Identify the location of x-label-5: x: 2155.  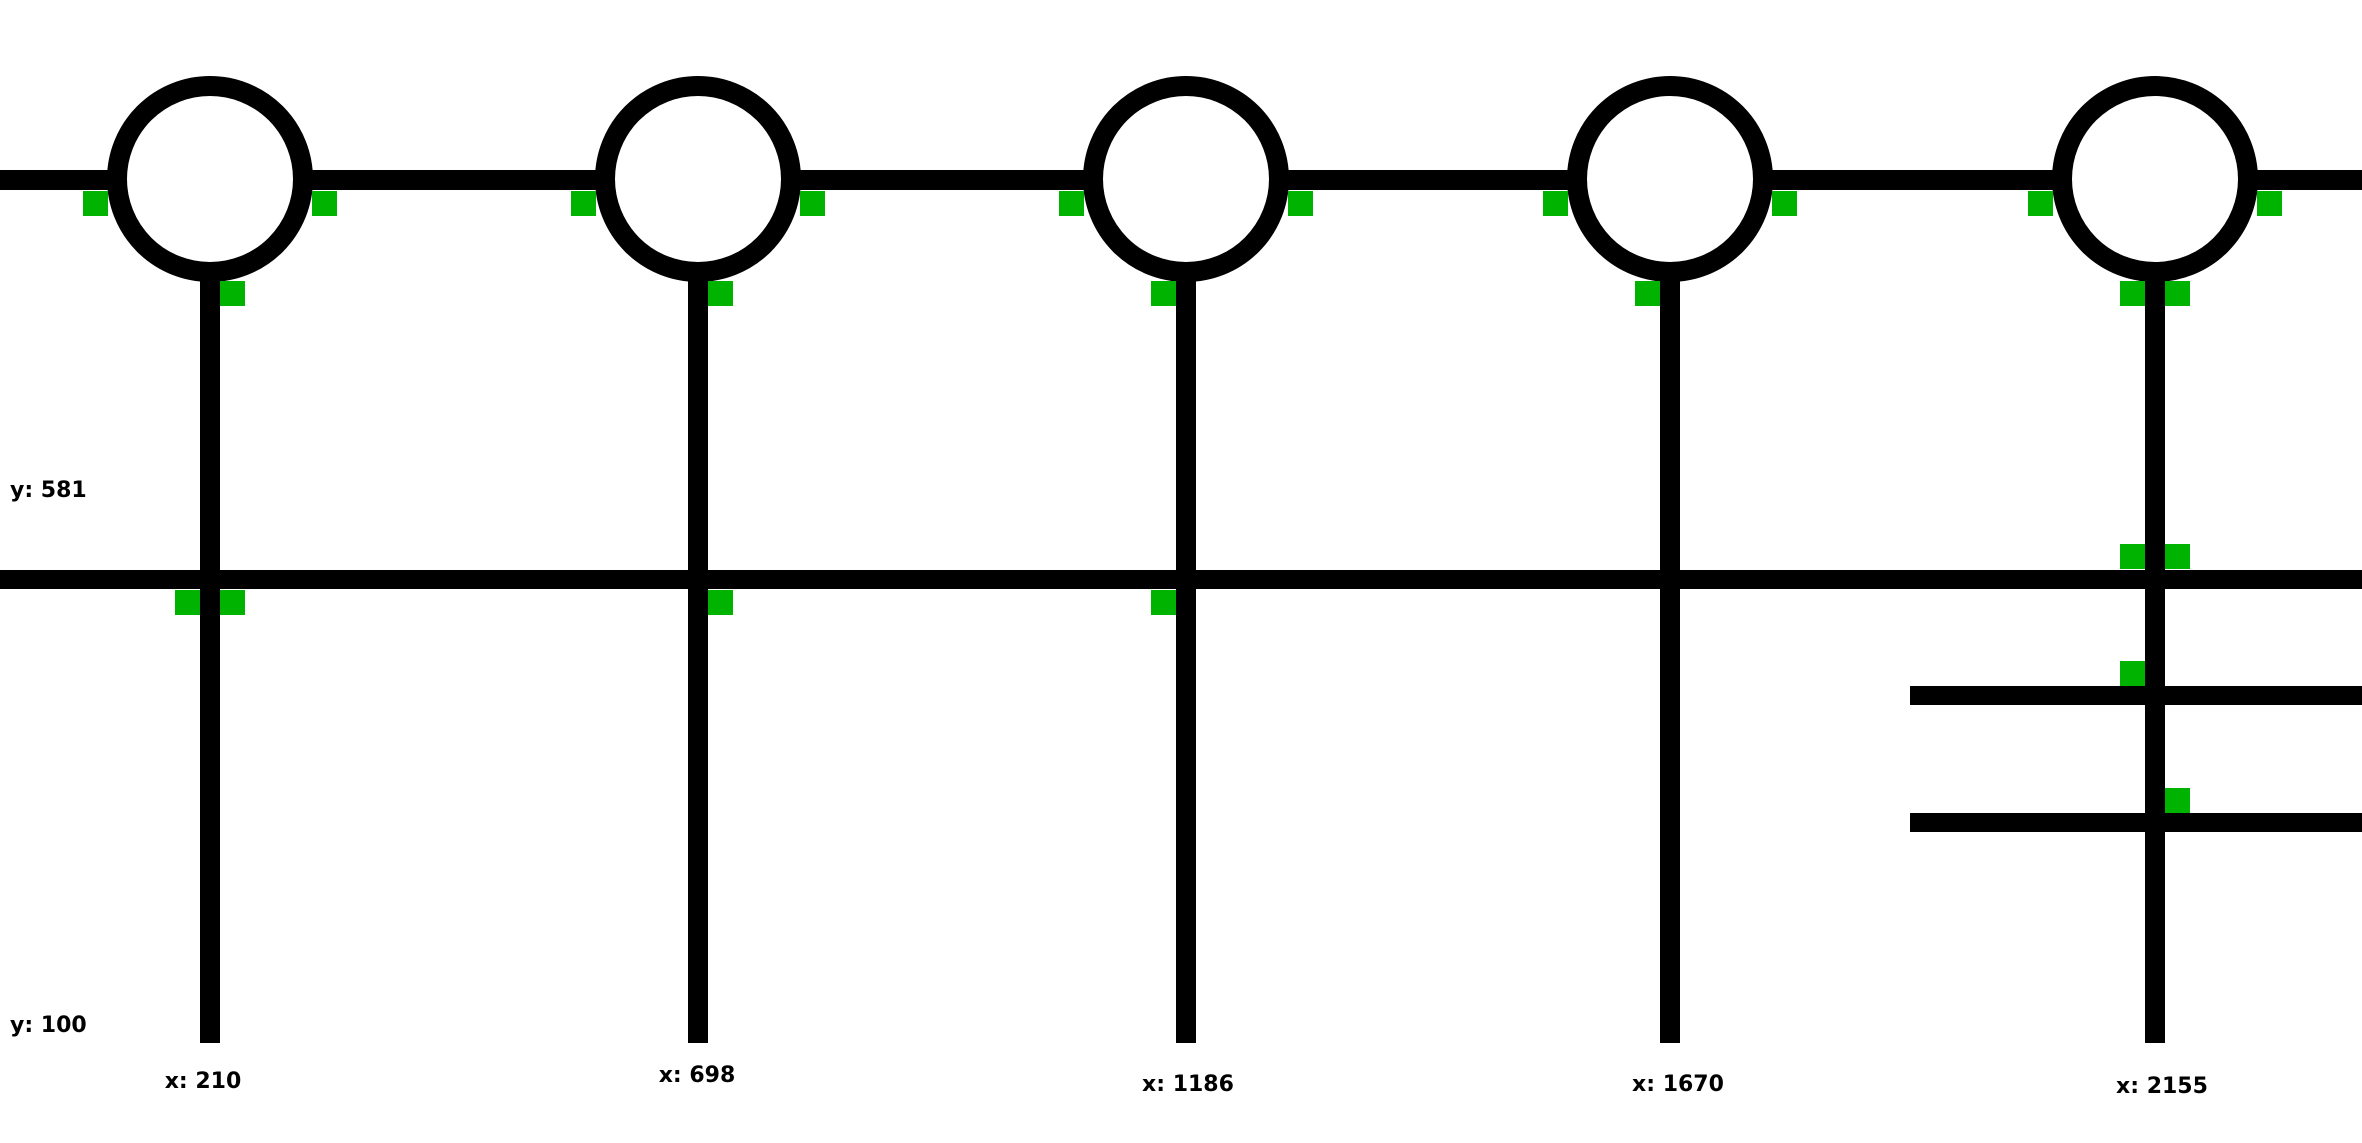
(2162, 1086).